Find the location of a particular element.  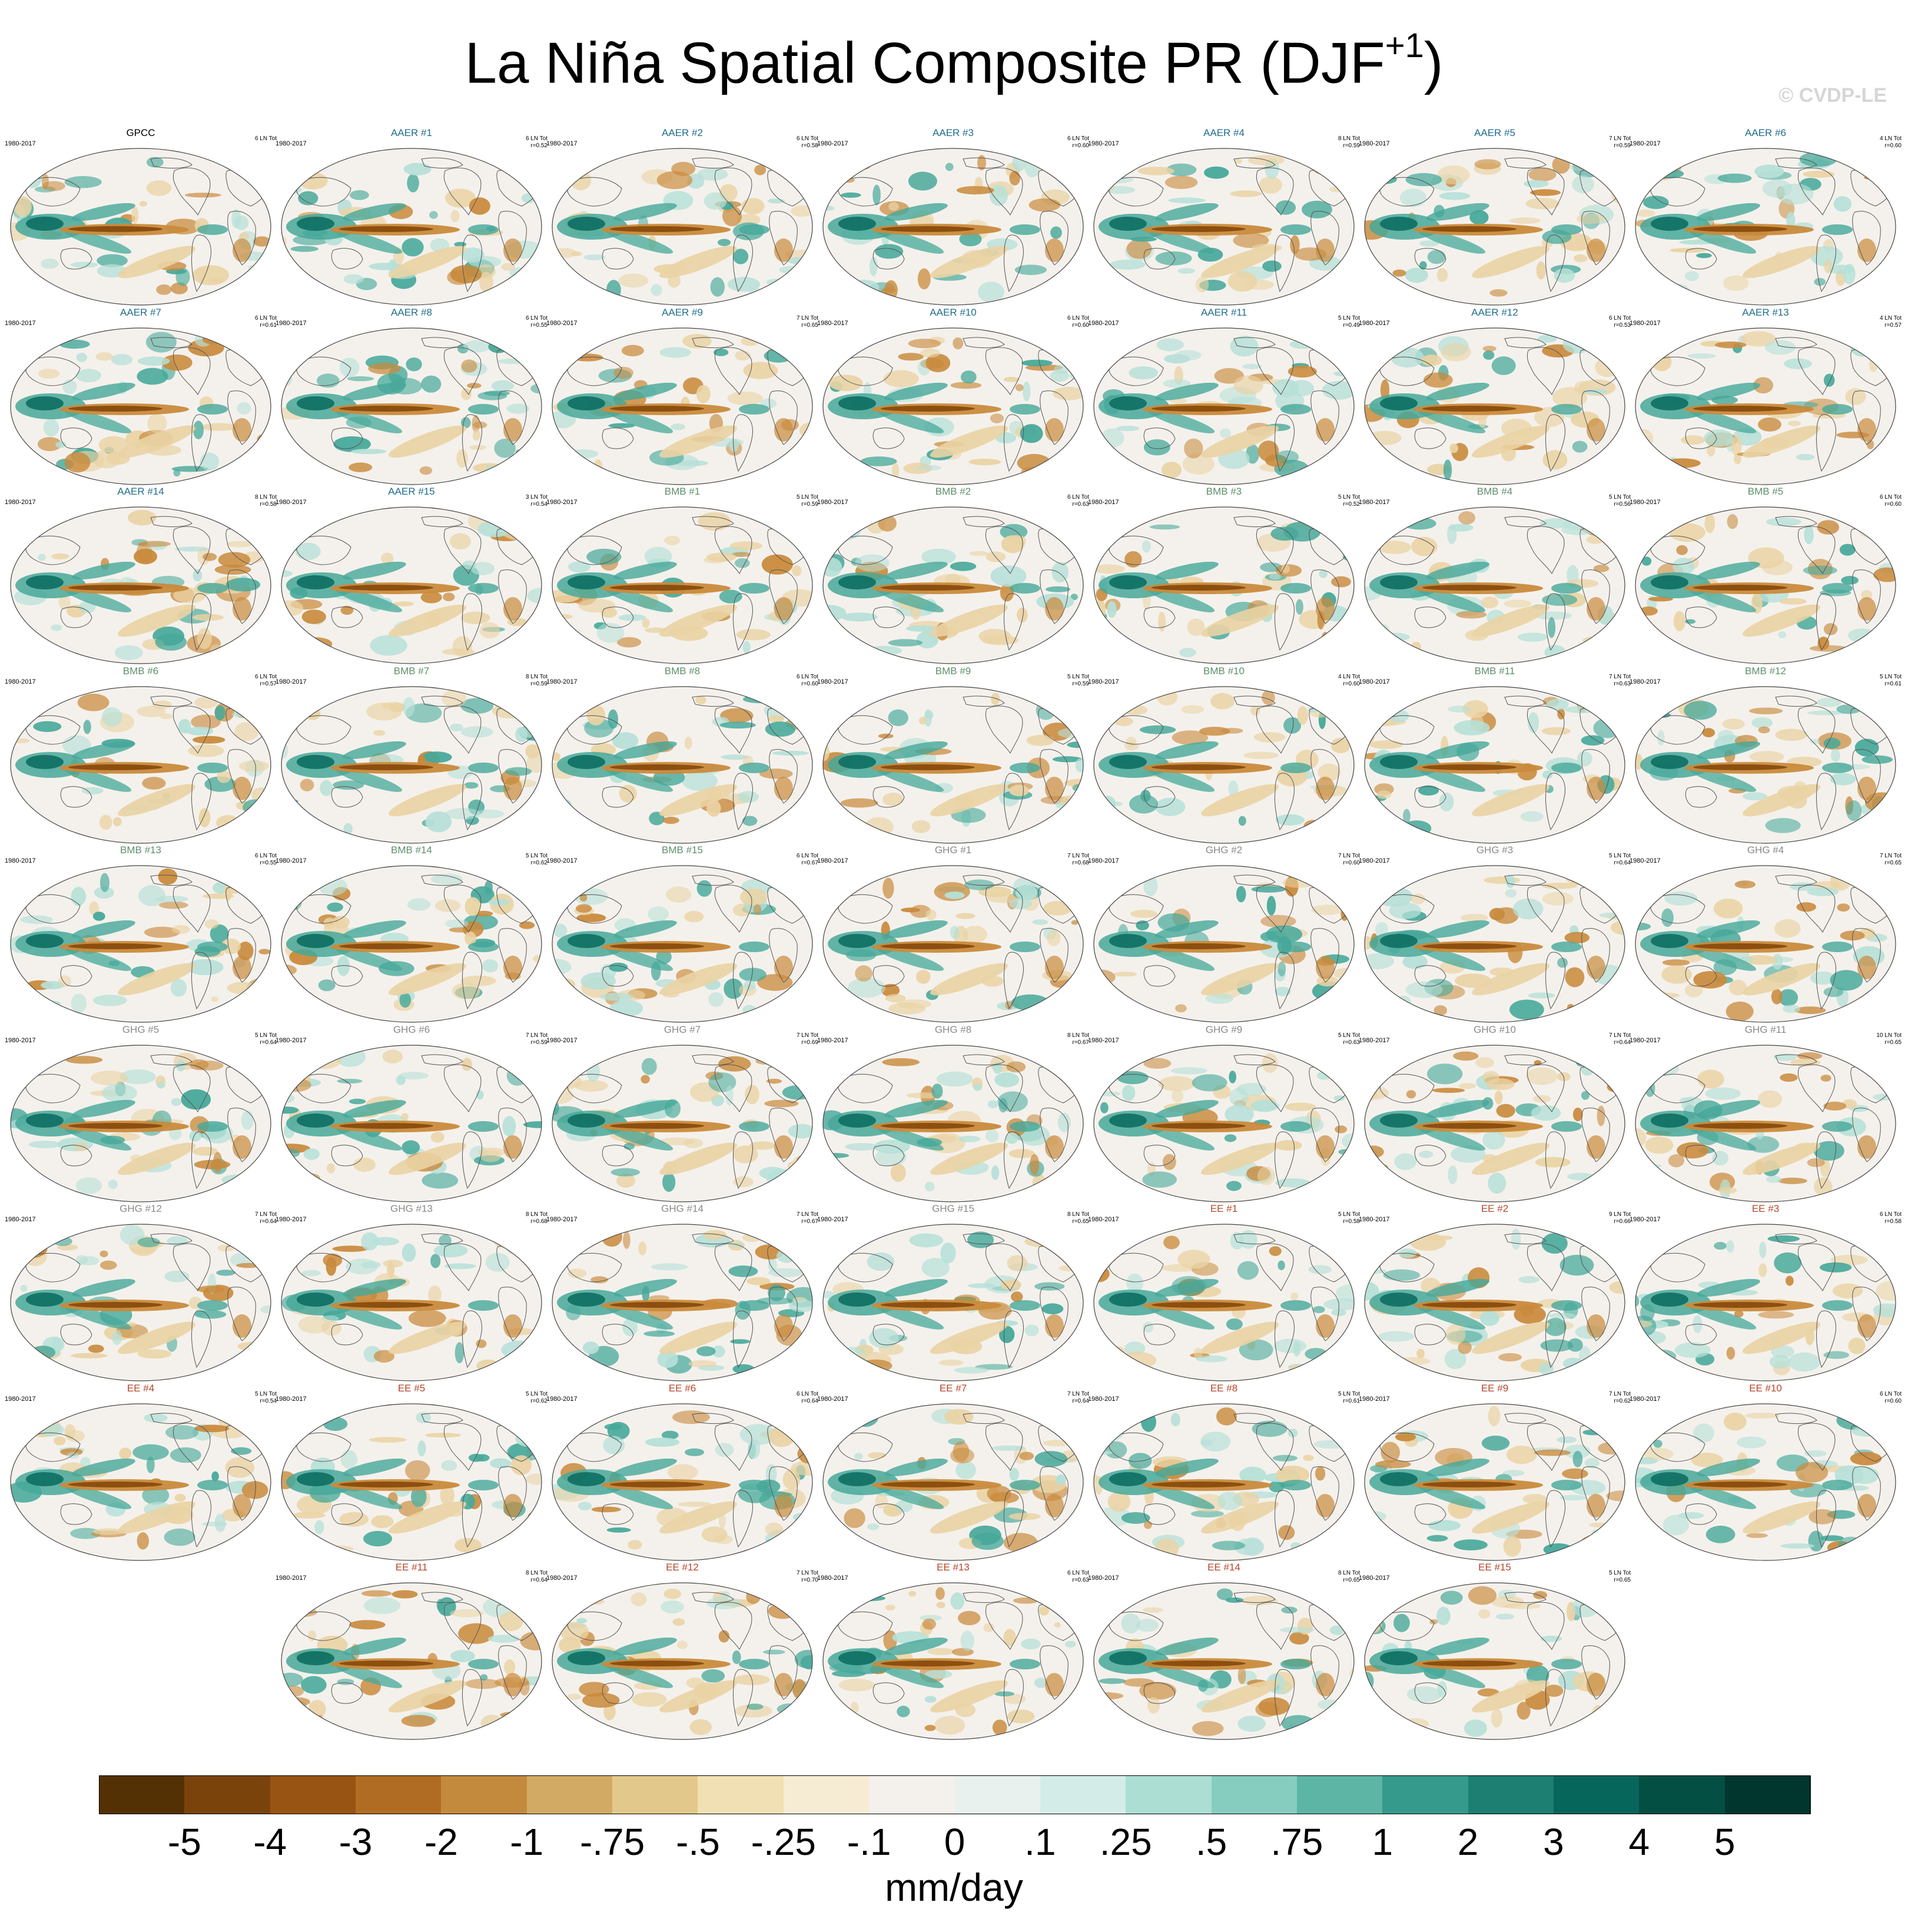

panel-title: GHG #10 is located at coordinates (1495, 1029).